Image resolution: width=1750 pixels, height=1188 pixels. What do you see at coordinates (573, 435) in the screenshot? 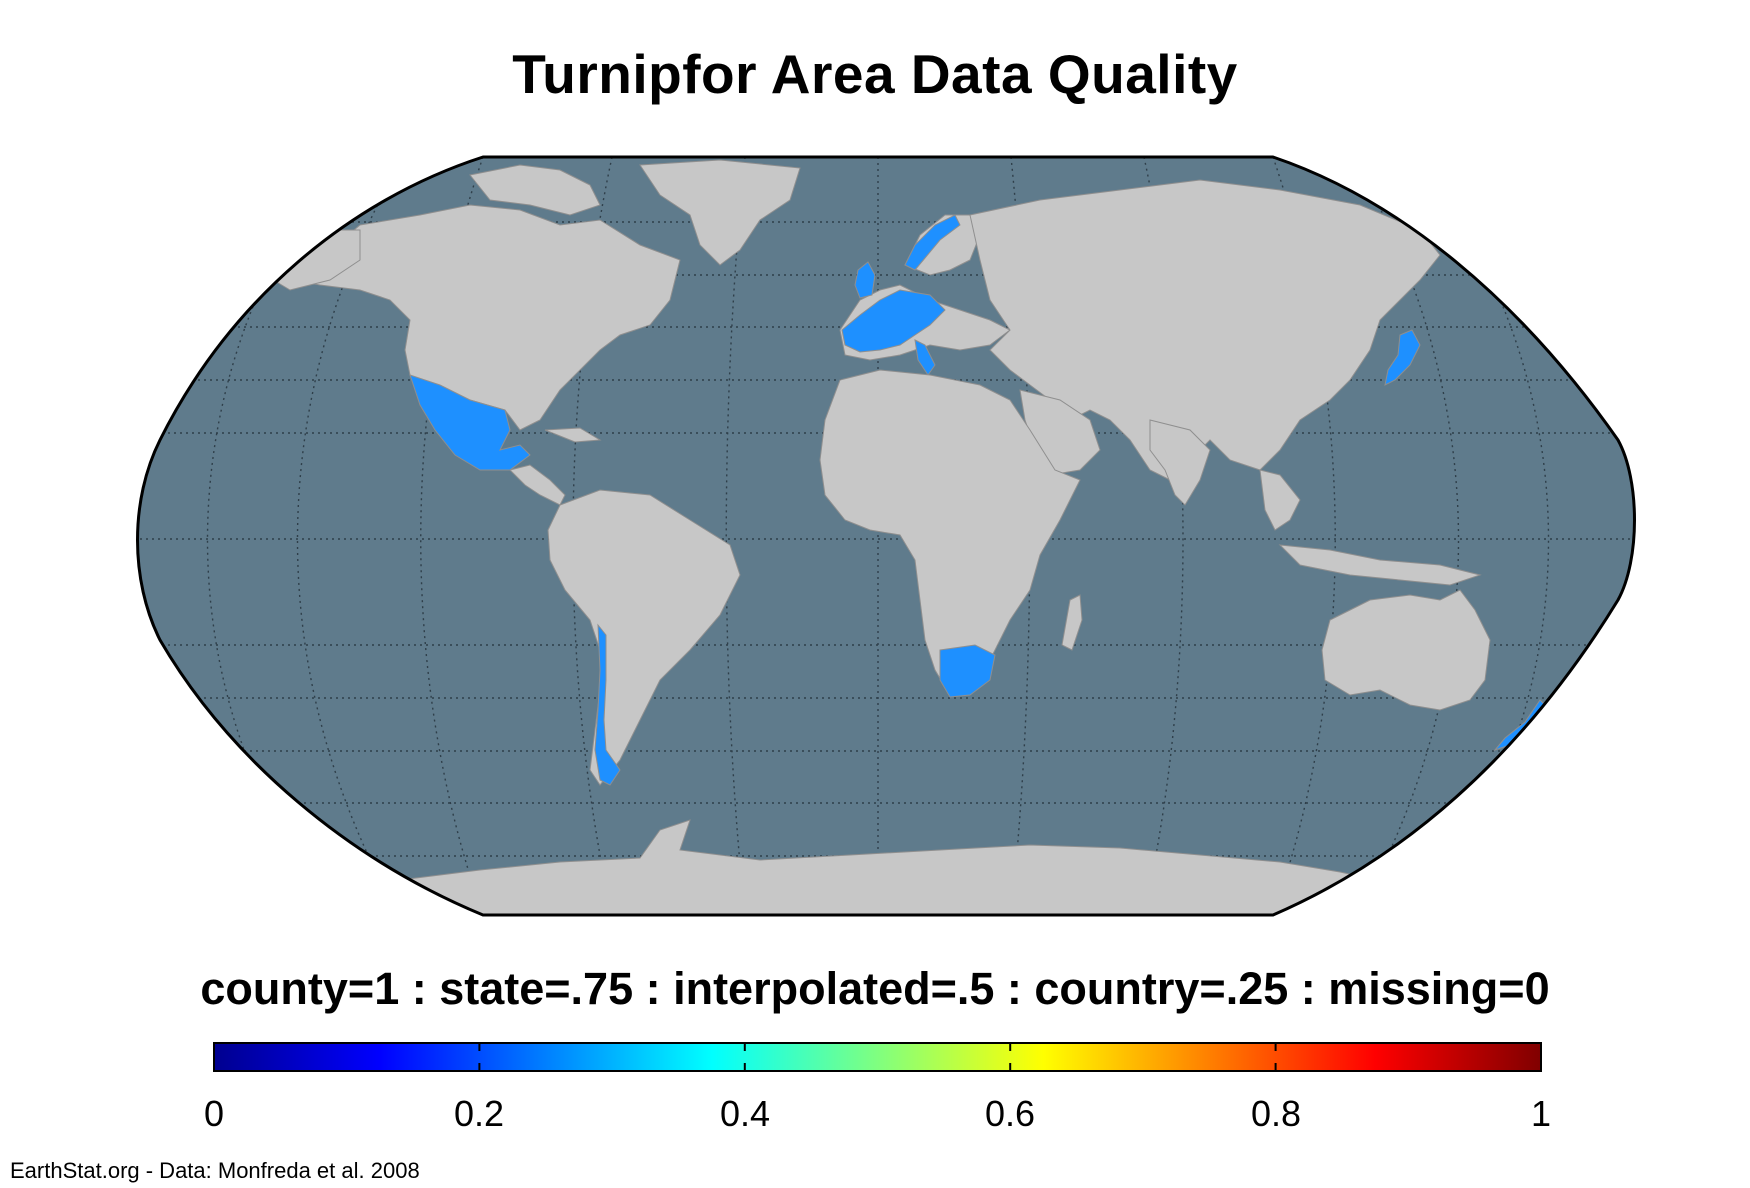
I see `cuba` at bounding box center [573, 435].